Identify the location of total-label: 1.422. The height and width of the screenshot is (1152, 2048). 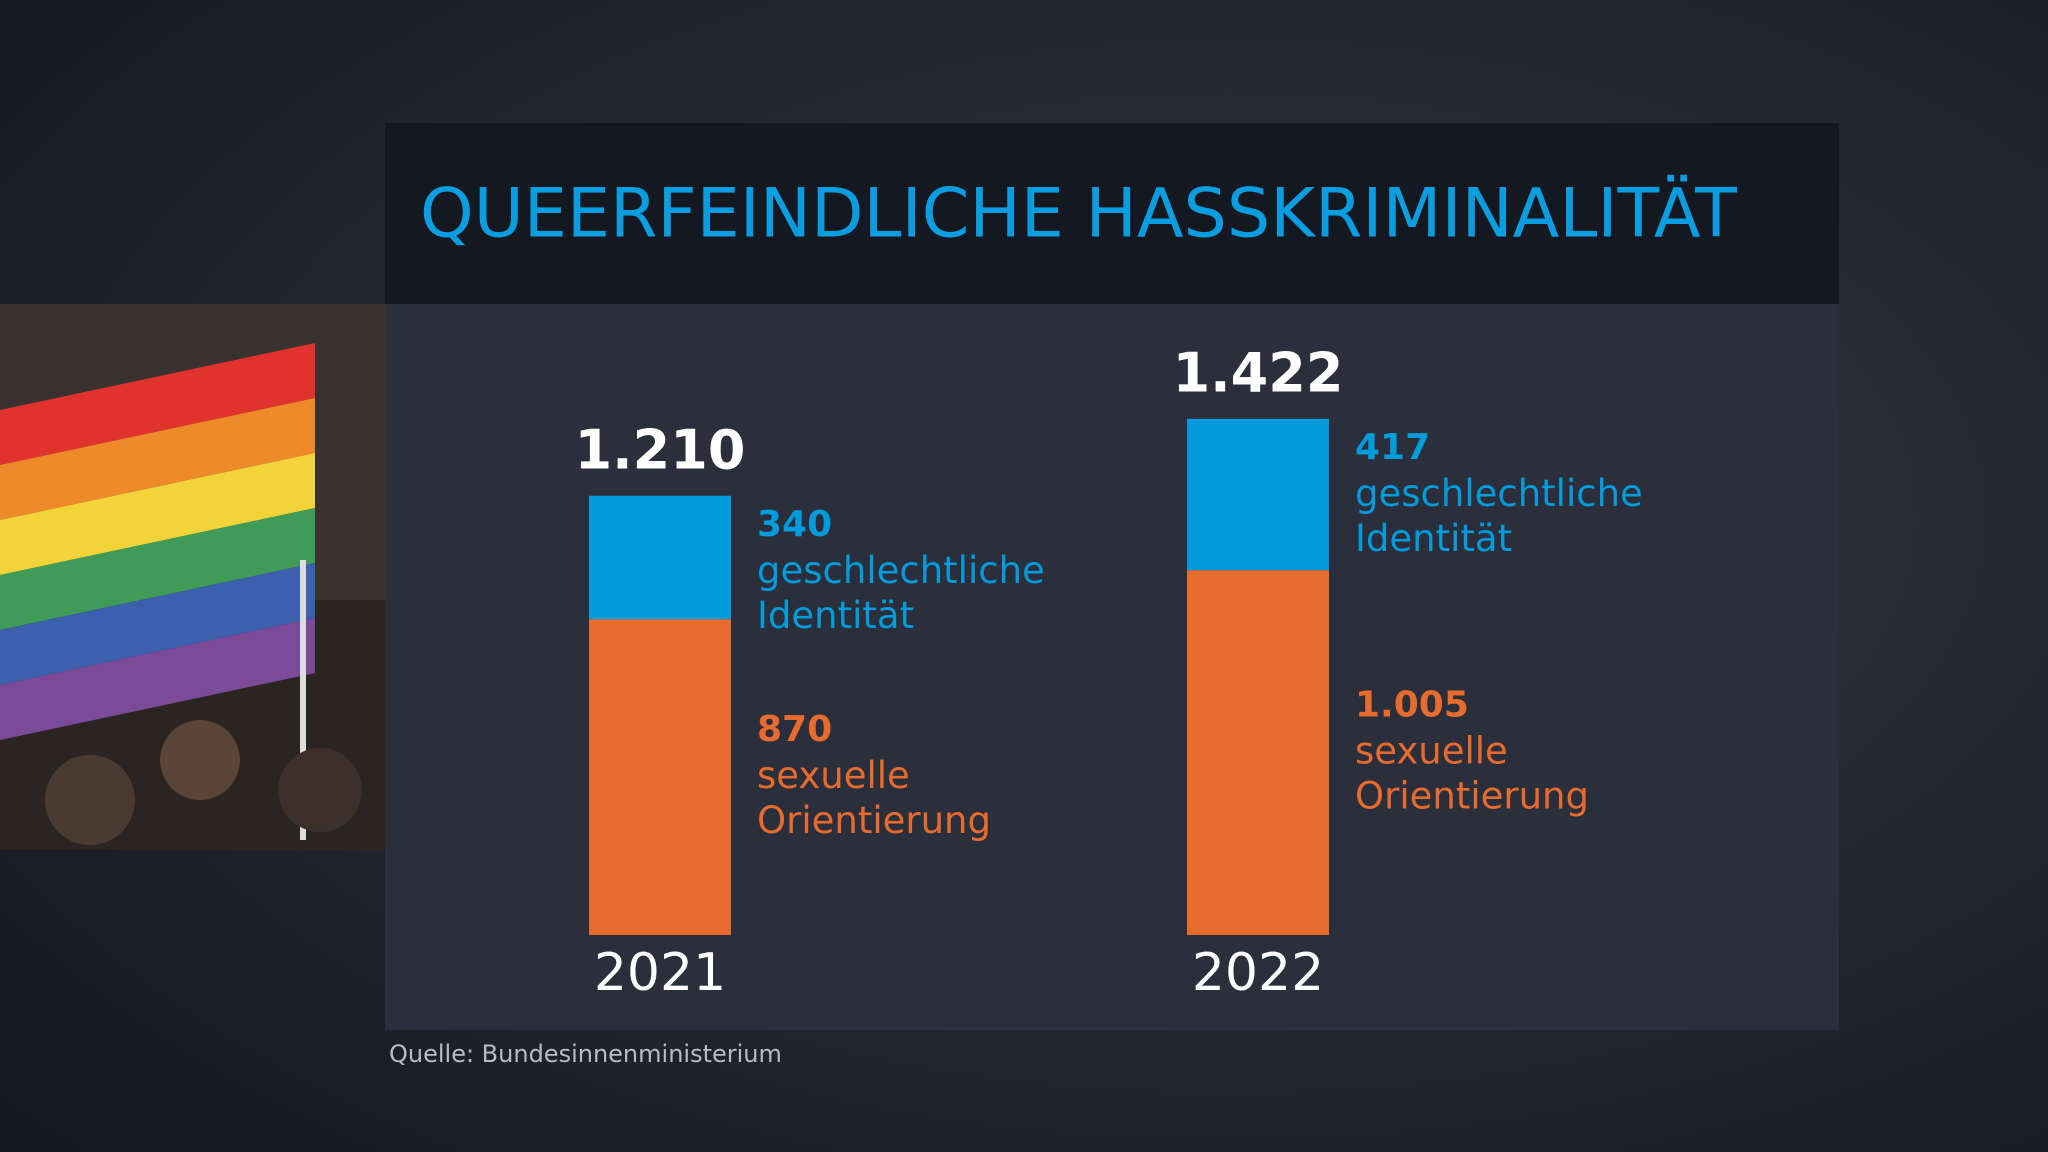
(1258, 372).